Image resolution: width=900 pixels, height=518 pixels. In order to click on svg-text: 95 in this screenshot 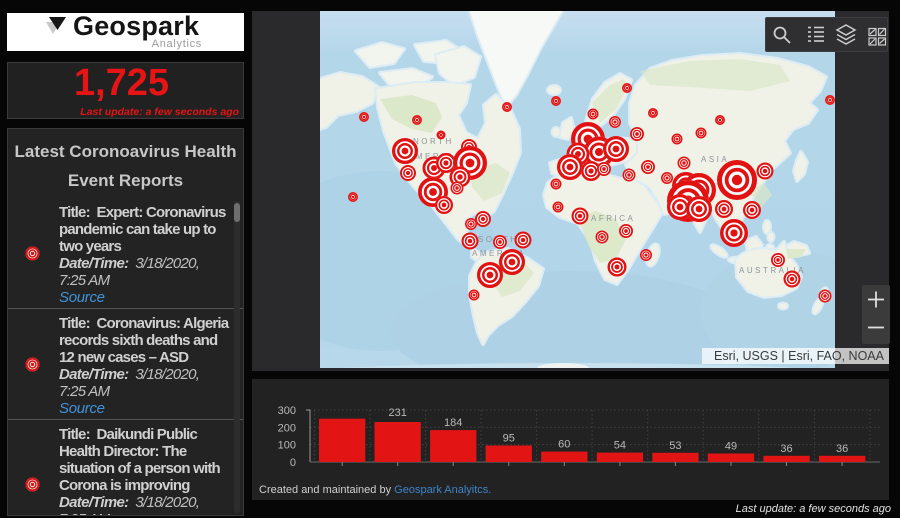, I will do `click(509, 439)`.